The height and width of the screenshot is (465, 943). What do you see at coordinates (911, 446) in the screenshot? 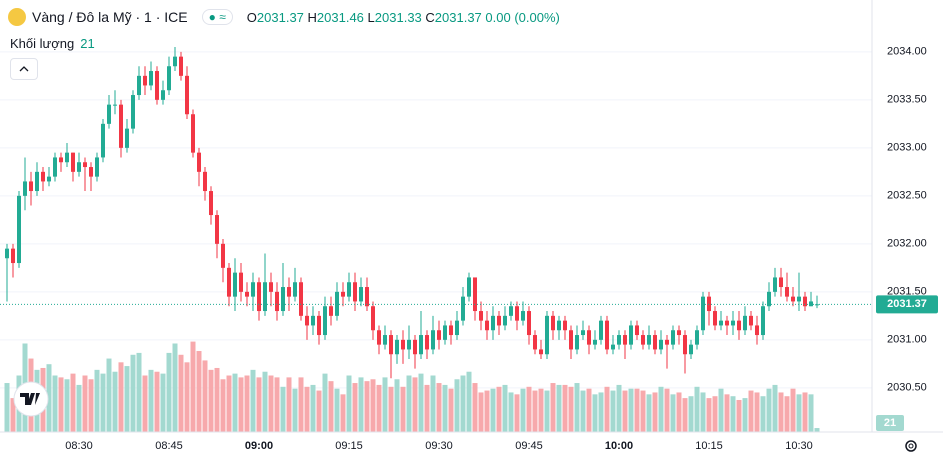
I see `settings-icon` at bounding box center [911, 446].